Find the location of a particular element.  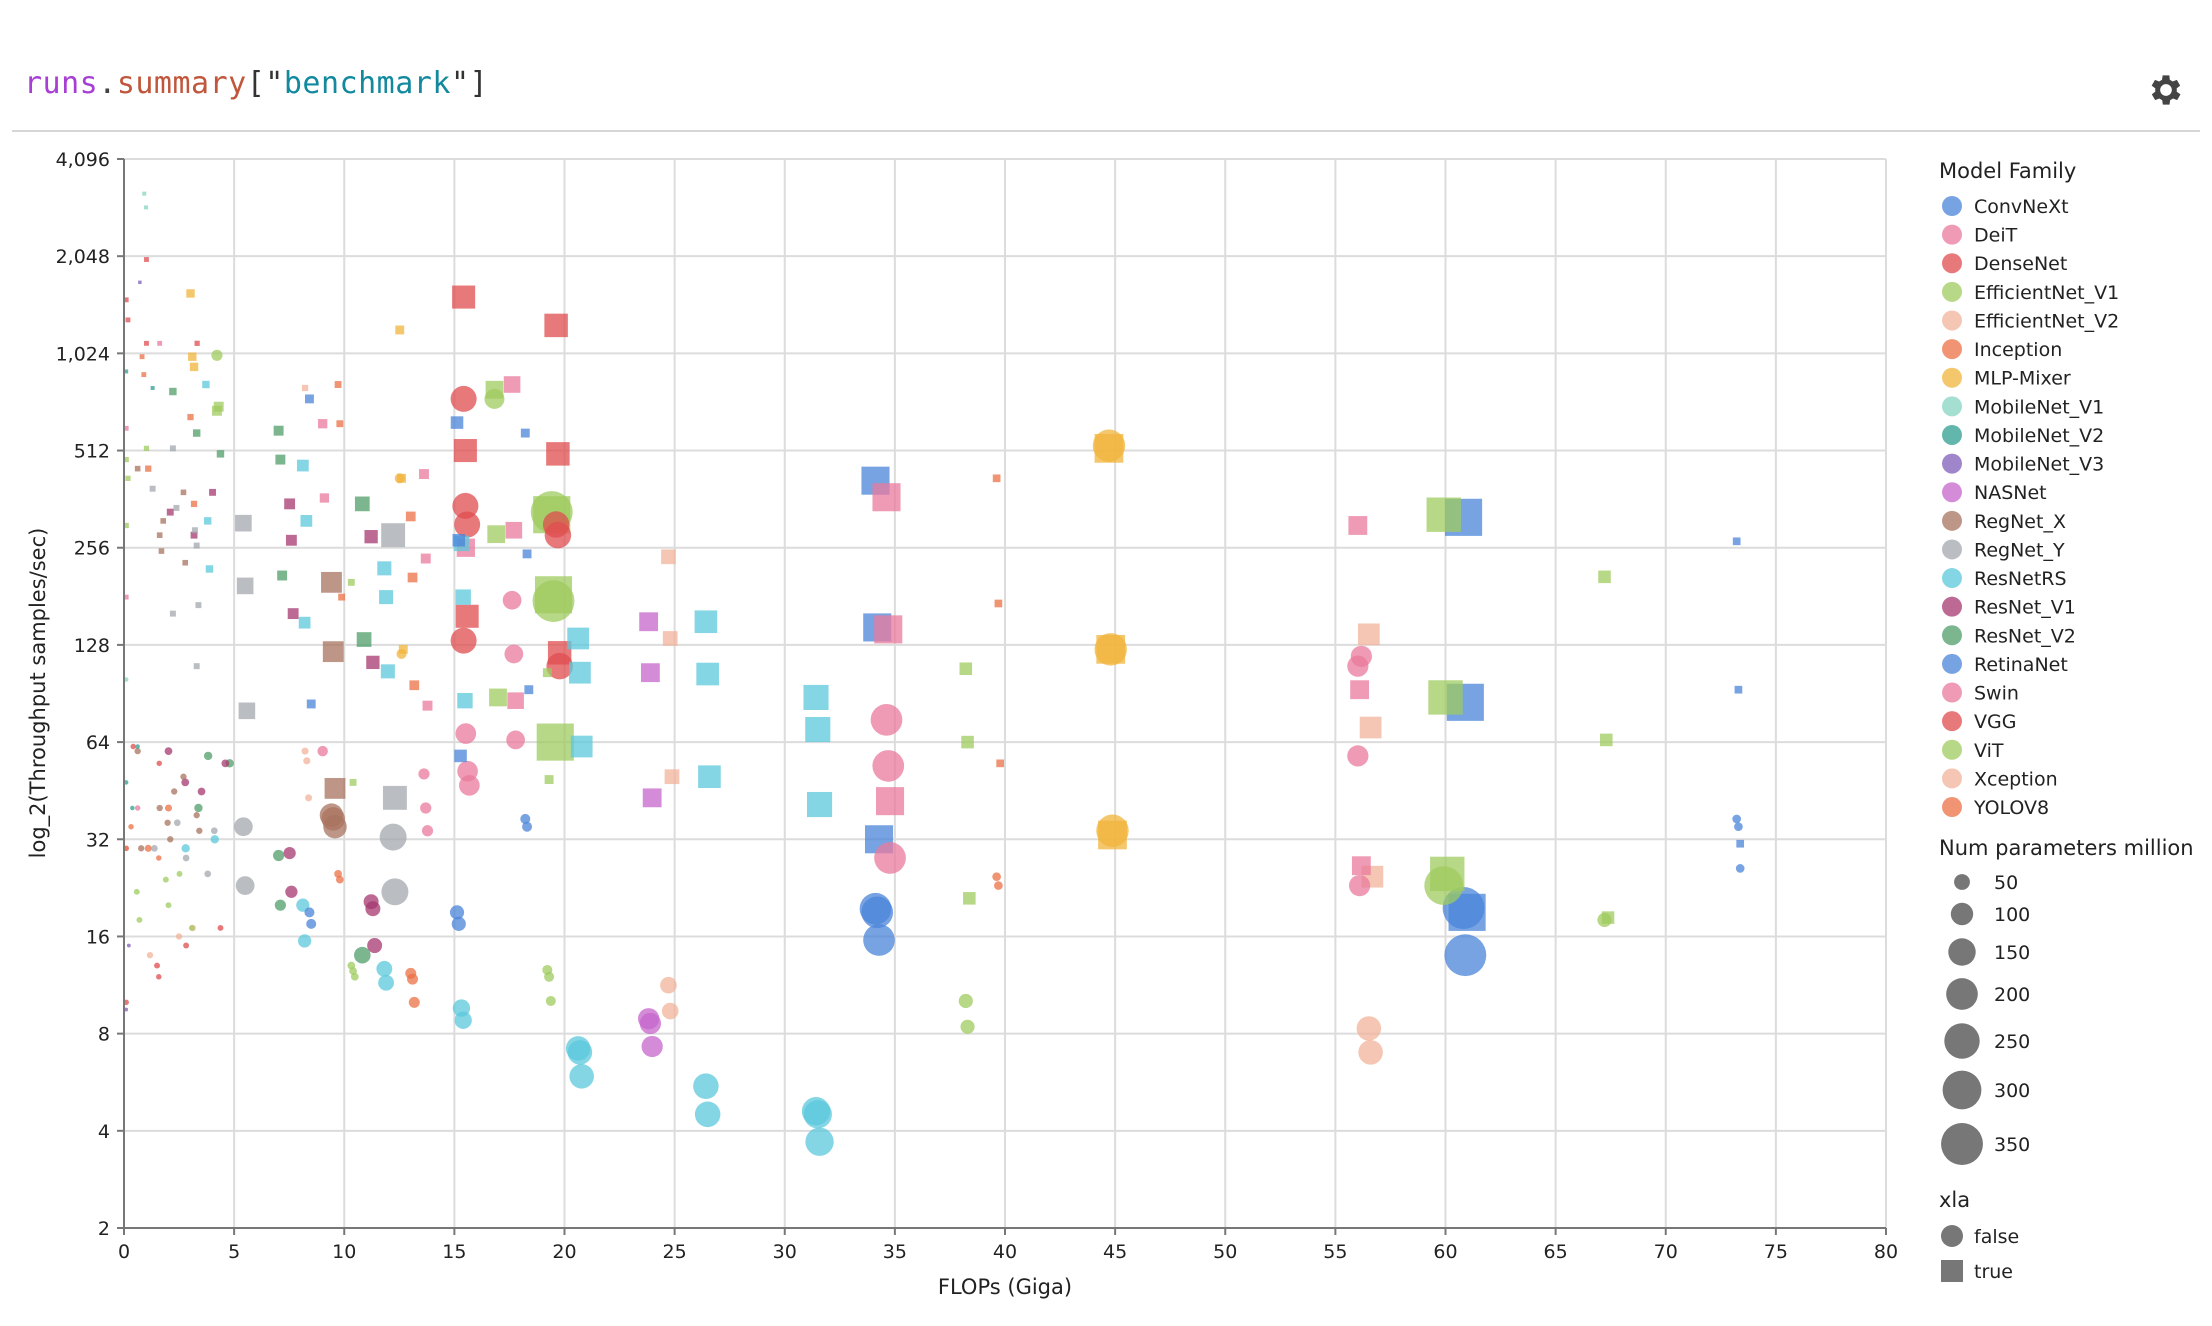

y-tick-label: 8 is located at coordinates (104, 1035).